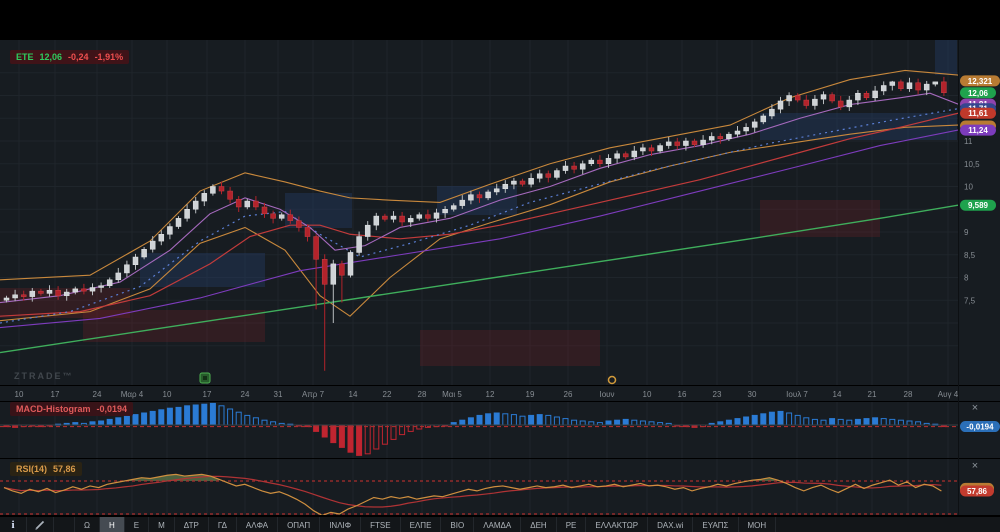 The image size is (1000, 532). I want to click on rsi-label: RSI(14), so click(32, 469).